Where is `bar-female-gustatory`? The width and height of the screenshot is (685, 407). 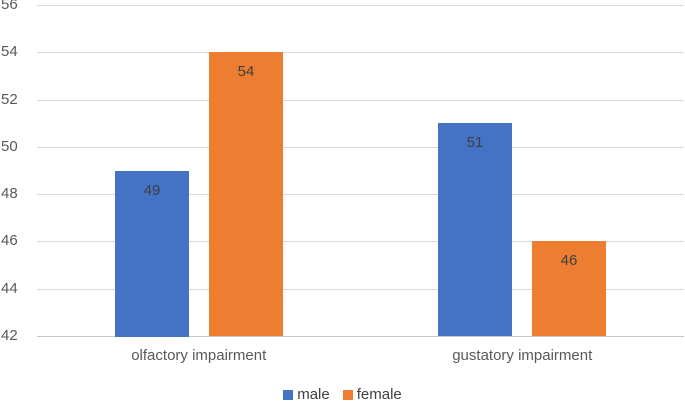
bar-female-gustatory is located at coordinates (569, 288).